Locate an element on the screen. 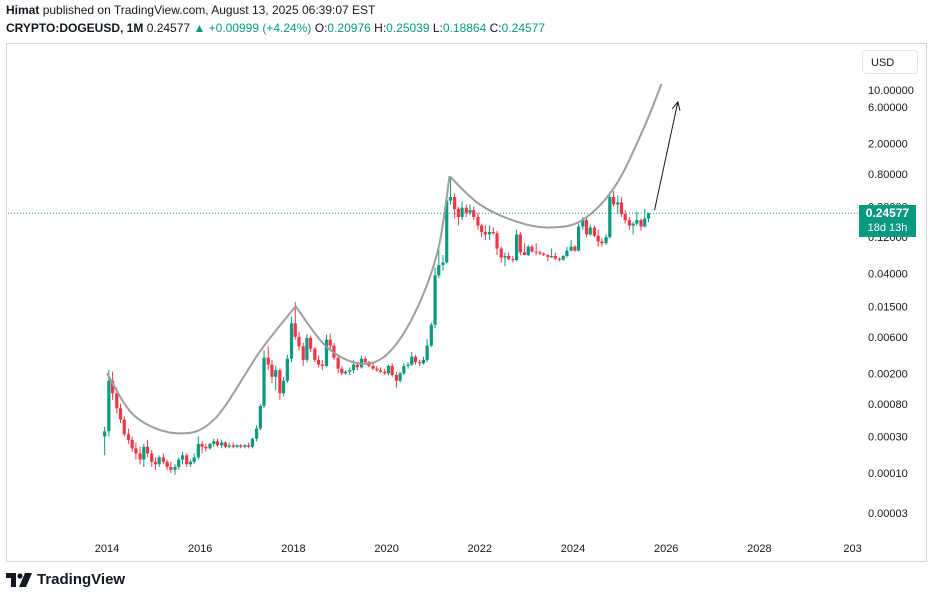 This screenshot has height=599, width=933. publisher-name: Himat is located at coordinates (23, 10).